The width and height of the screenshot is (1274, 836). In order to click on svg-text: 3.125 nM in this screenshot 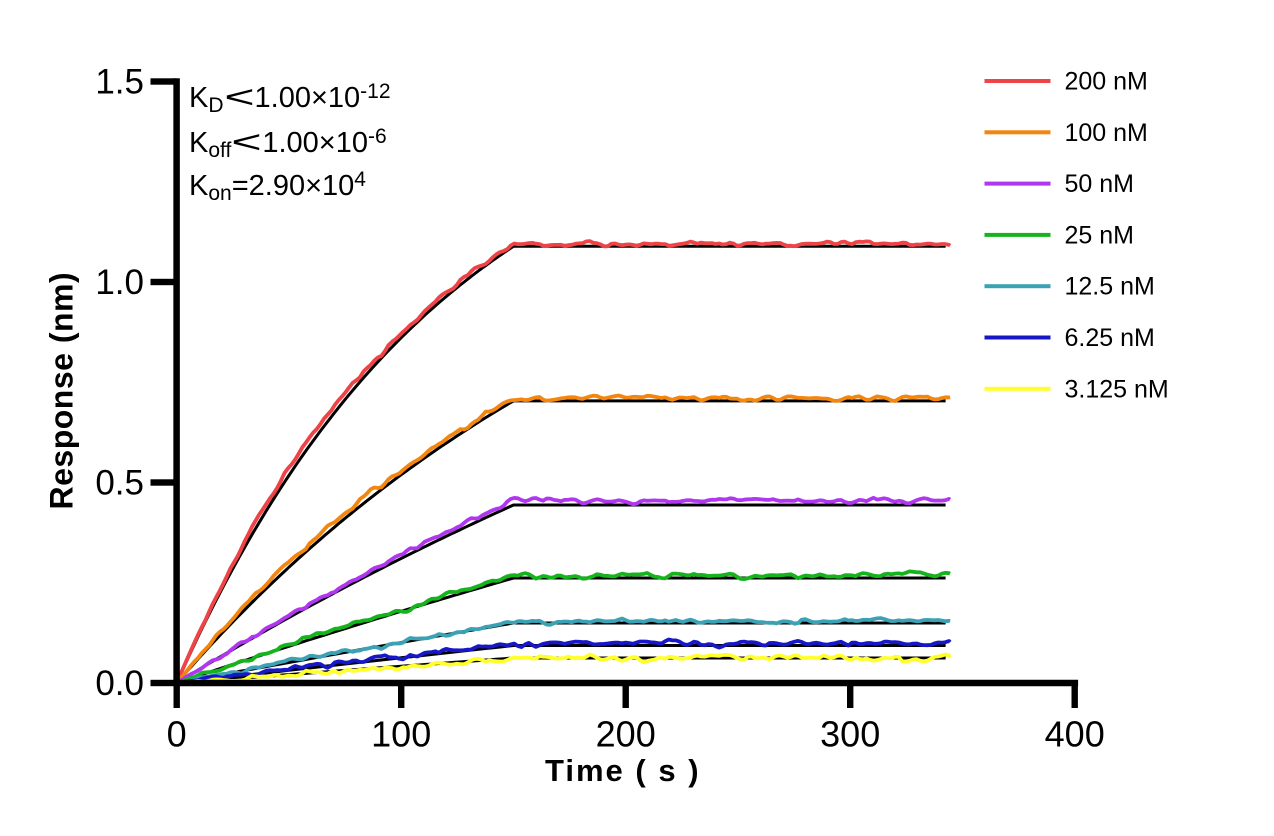, I will do `click(1117, 389)`.